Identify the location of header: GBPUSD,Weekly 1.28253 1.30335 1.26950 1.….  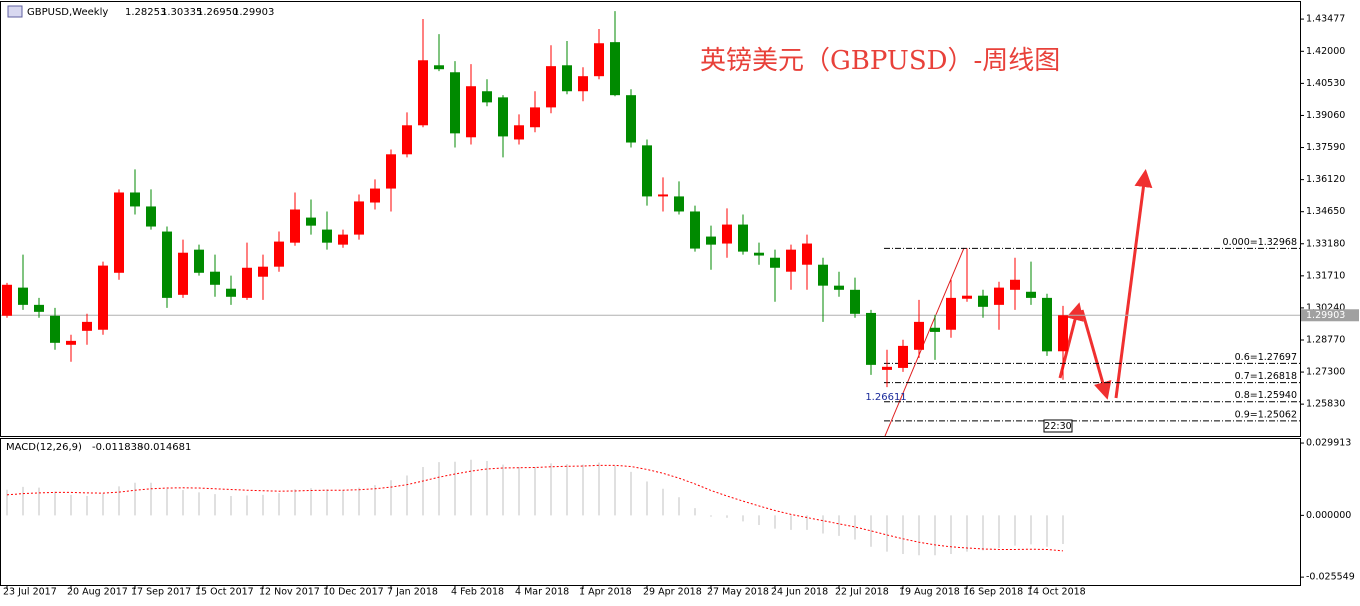
(140, 11).